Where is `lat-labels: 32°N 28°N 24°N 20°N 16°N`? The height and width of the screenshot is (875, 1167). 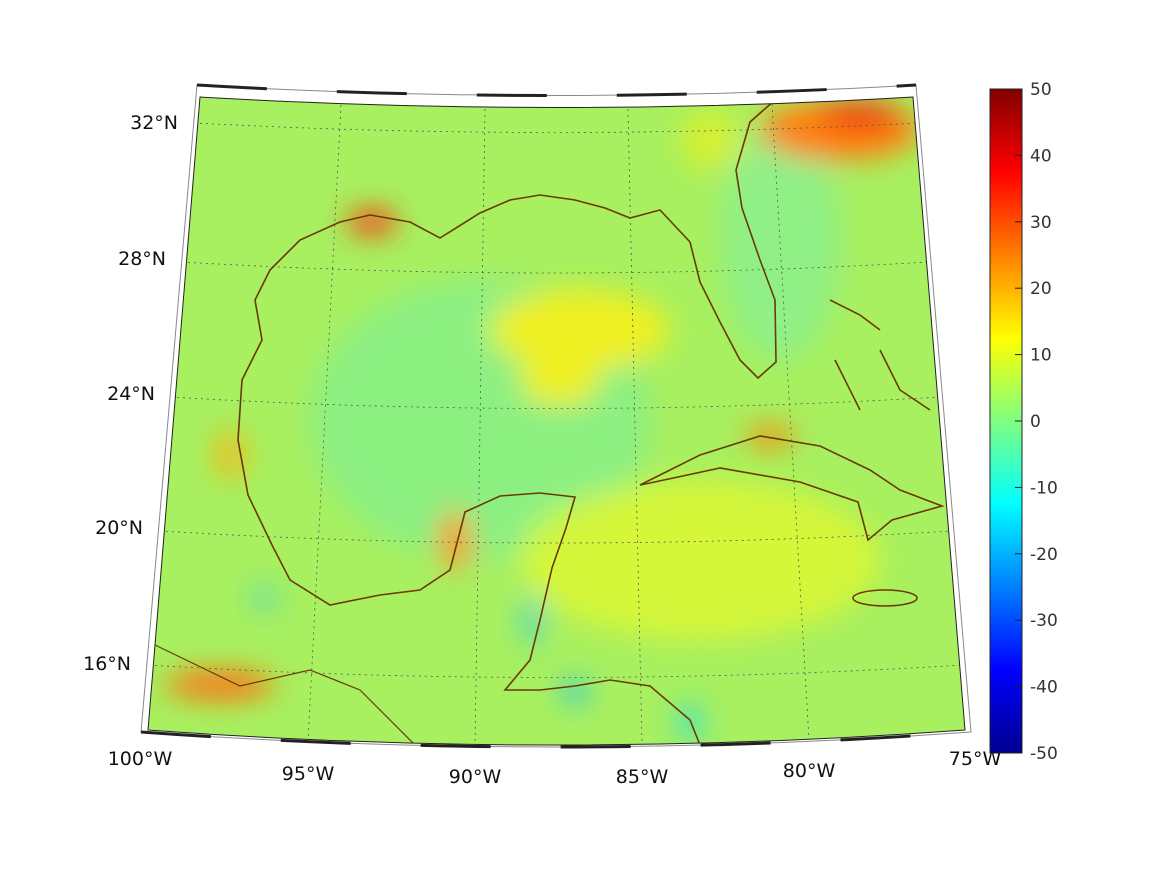 lat-labels: 32°N 28°N 24°N 20°N 16°N is located at coordinates (130, 393).